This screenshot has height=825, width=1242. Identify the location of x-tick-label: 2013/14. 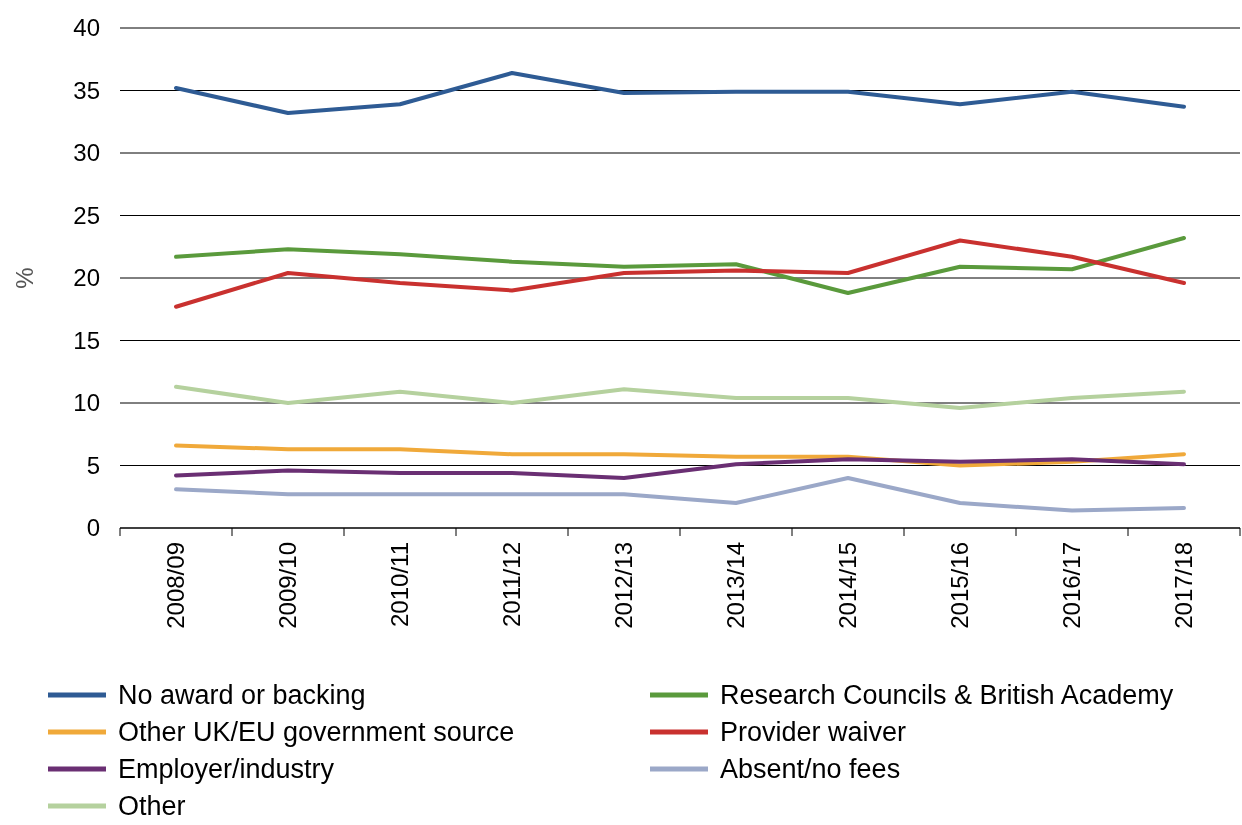
(735, 585).